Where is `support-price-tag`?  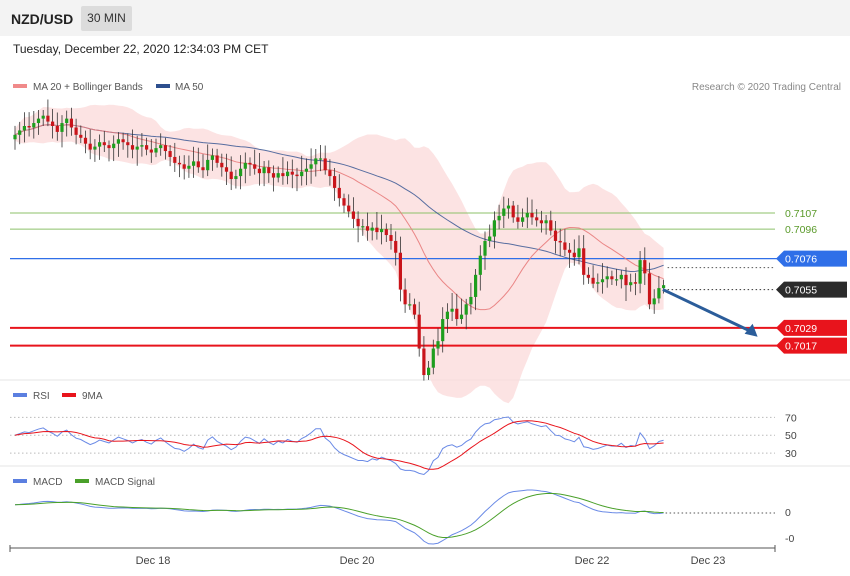
support-price-tag is located at coordinates (811, 327).